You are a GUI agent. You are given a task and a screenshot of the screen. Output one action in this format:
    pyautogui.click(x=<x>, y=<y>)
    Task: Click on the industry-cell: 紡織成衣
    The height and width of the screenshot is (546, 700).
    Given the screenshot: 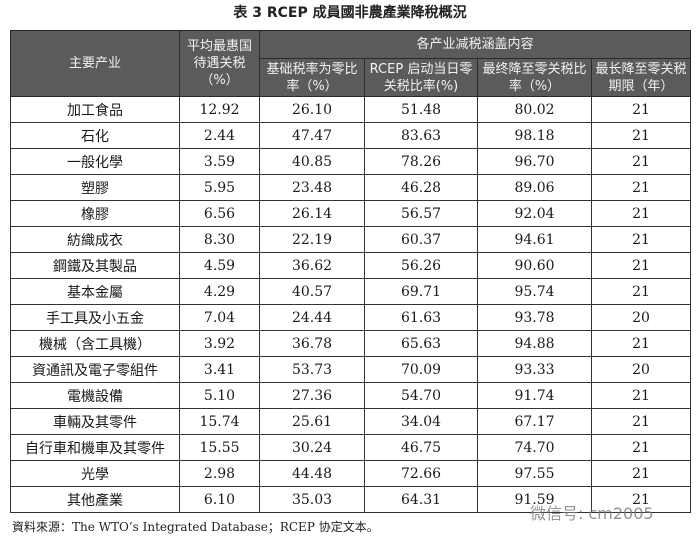 What is the action you would take?
    pyautogui.click(x=95, y=239)
    